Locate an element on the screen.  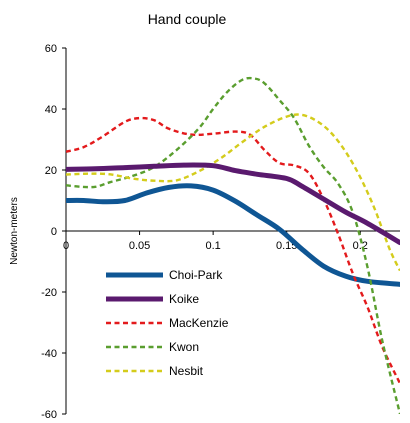
y-tick-label: -40 is located at coordinates (49, 354).